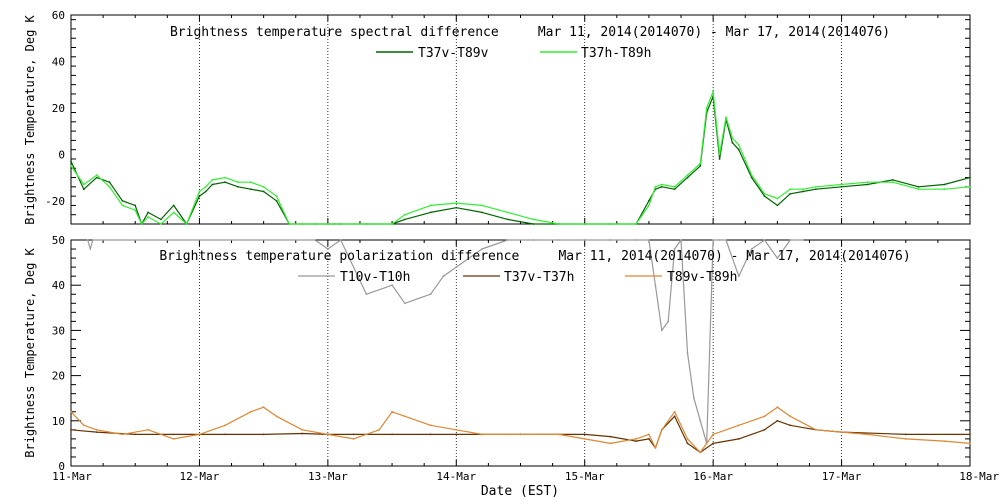  Describe the element at coordinates (456, 476) in the screenshot. I see `x-tick-label: 14-Mar` at that location.